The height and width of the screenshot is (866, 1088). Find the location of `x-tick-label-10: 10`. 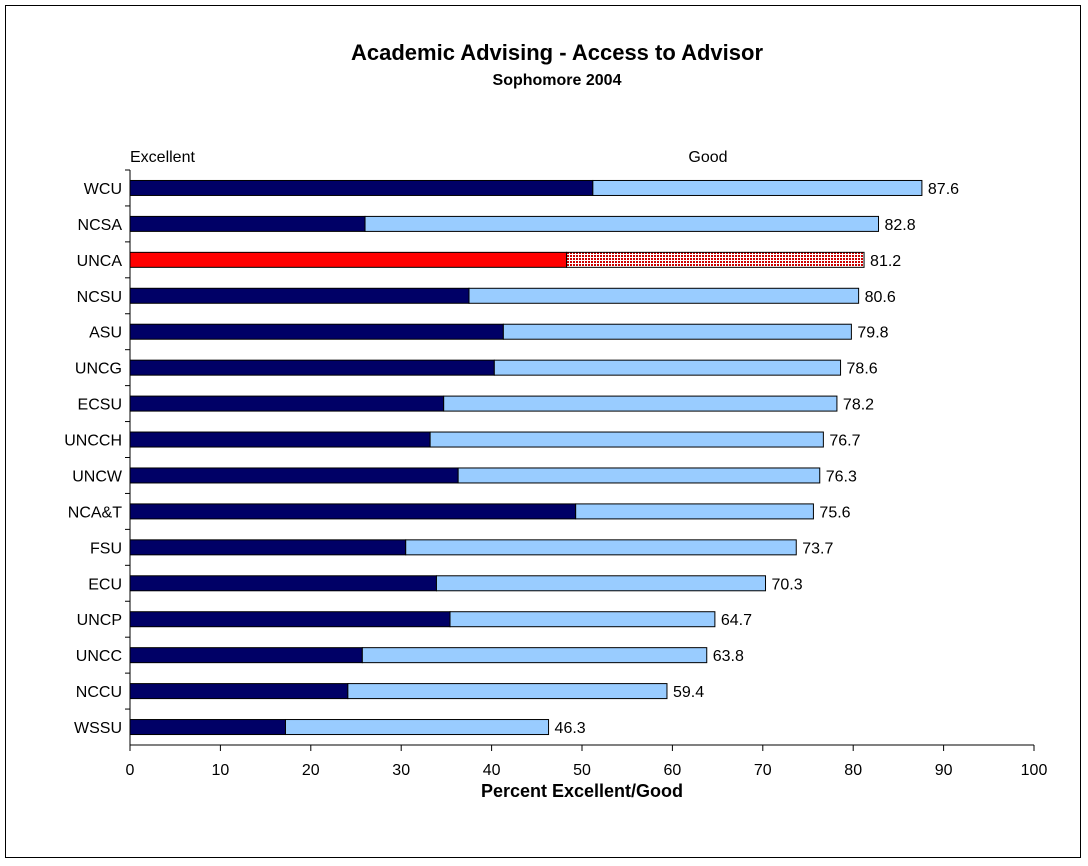

x-tick-label-10: 10 is located at coordinates (221, 770).